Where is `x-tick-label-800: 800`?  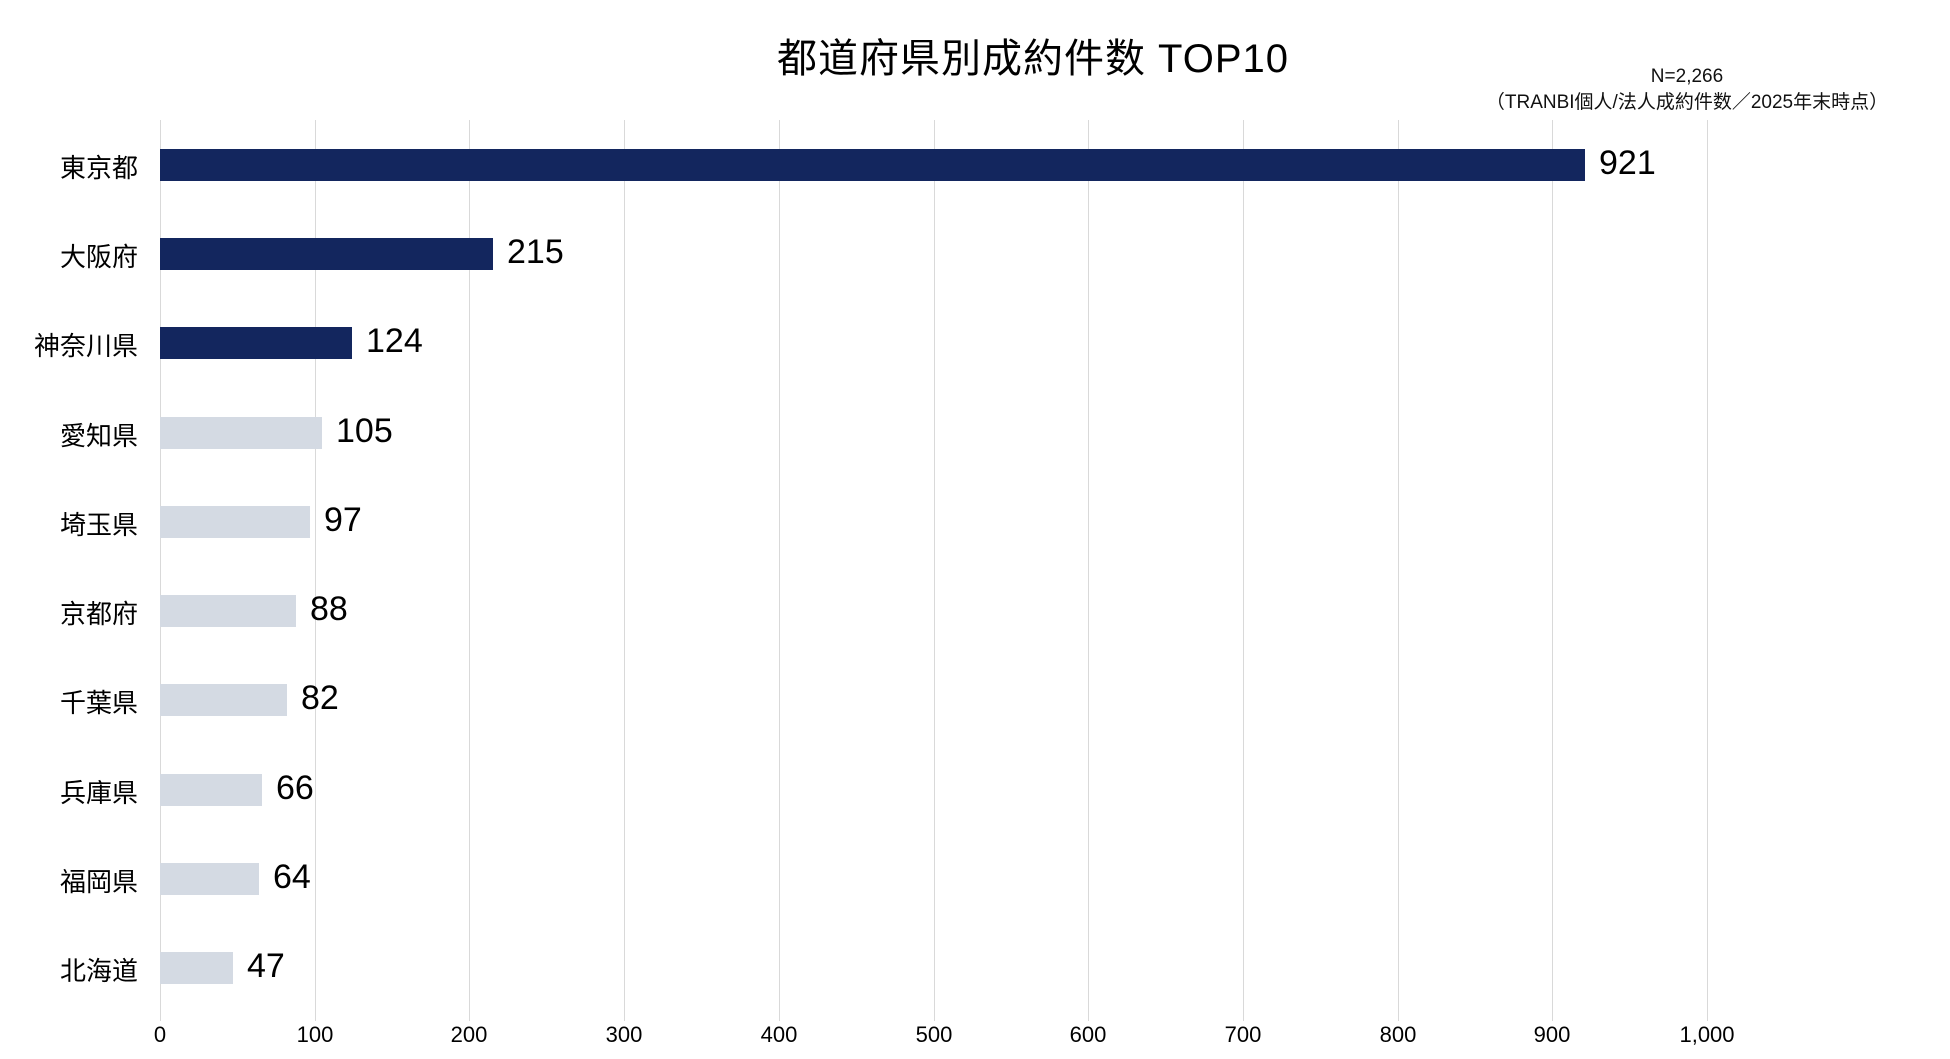 x-tick-label-800: 800 is located at coordinates (1398, 1034).